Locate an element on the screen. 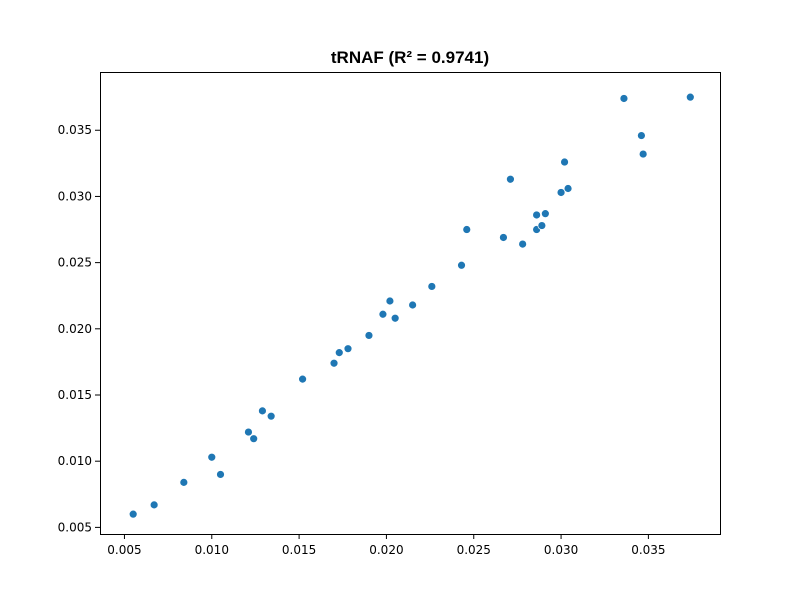 Image resolution: width=800 pixels, height=600 pixels. y-axis: 0.005 0.010 0.015 0.020 0.025 0.030 0.035 is located at coordinates (79, 328).